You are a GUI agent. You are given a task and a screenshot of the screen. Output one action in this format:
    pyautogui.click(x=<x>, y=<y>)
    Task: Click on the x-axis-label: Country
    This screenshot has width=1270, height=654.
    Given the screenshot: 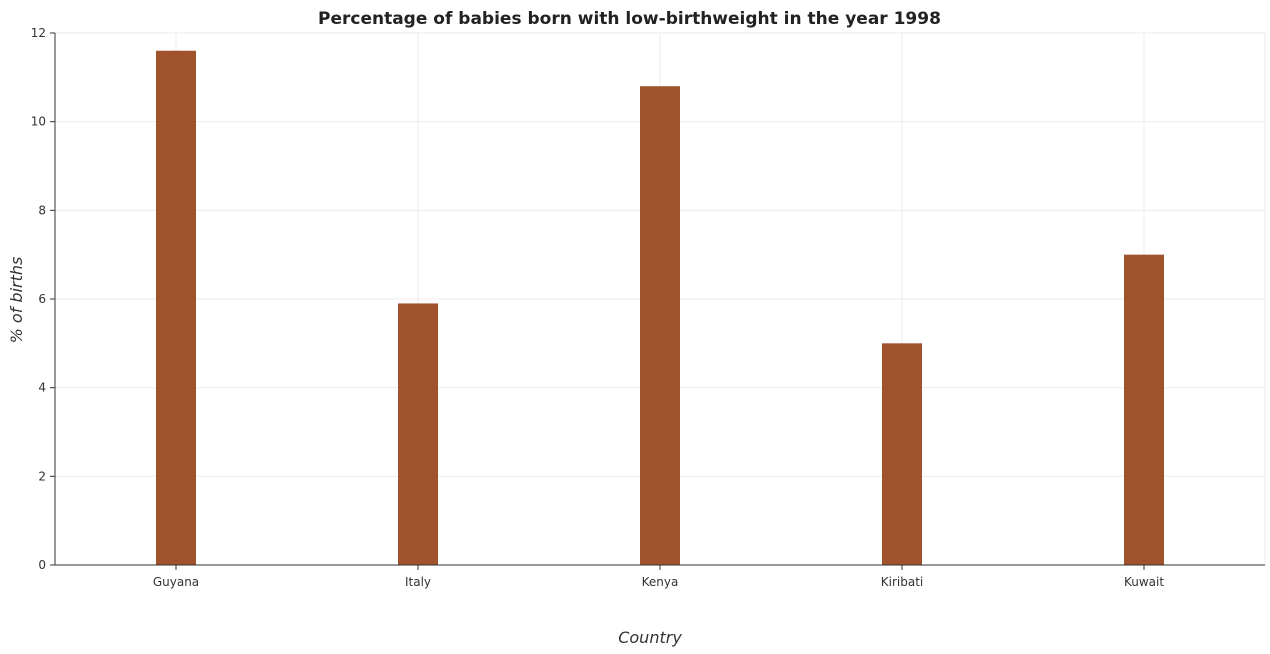 What is the action you would take?
    pyautogui.click(x=650, y=637)
    